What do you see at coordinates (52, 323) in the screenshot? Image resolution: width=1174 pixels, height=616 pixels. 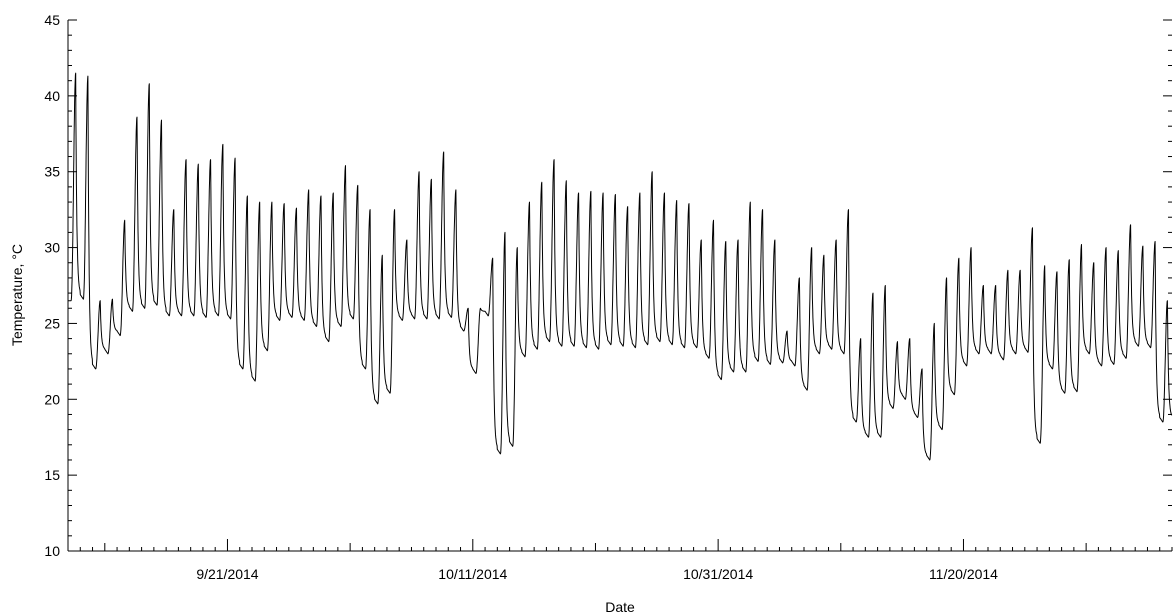 I see `y-tick-label: 25` at bounding box center [52, 323].